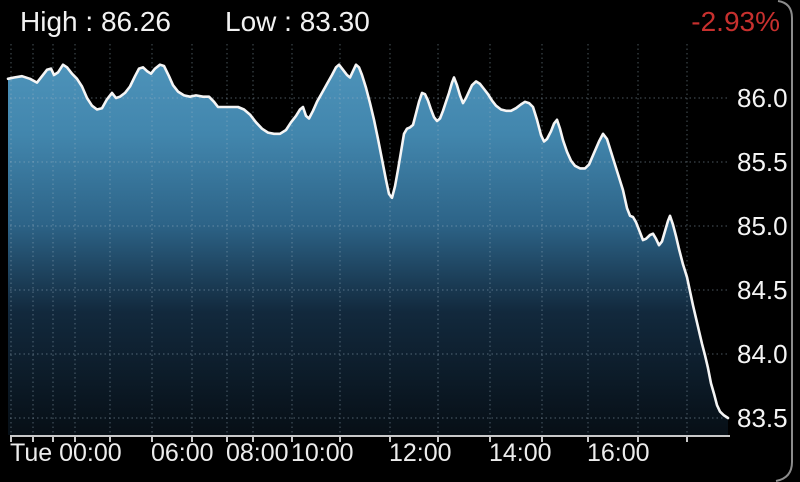 The image size is (800, 482). Describe the element at coordinates (618, 453) in the screenshot. I see `x-axis-label: 16:00` at that location.